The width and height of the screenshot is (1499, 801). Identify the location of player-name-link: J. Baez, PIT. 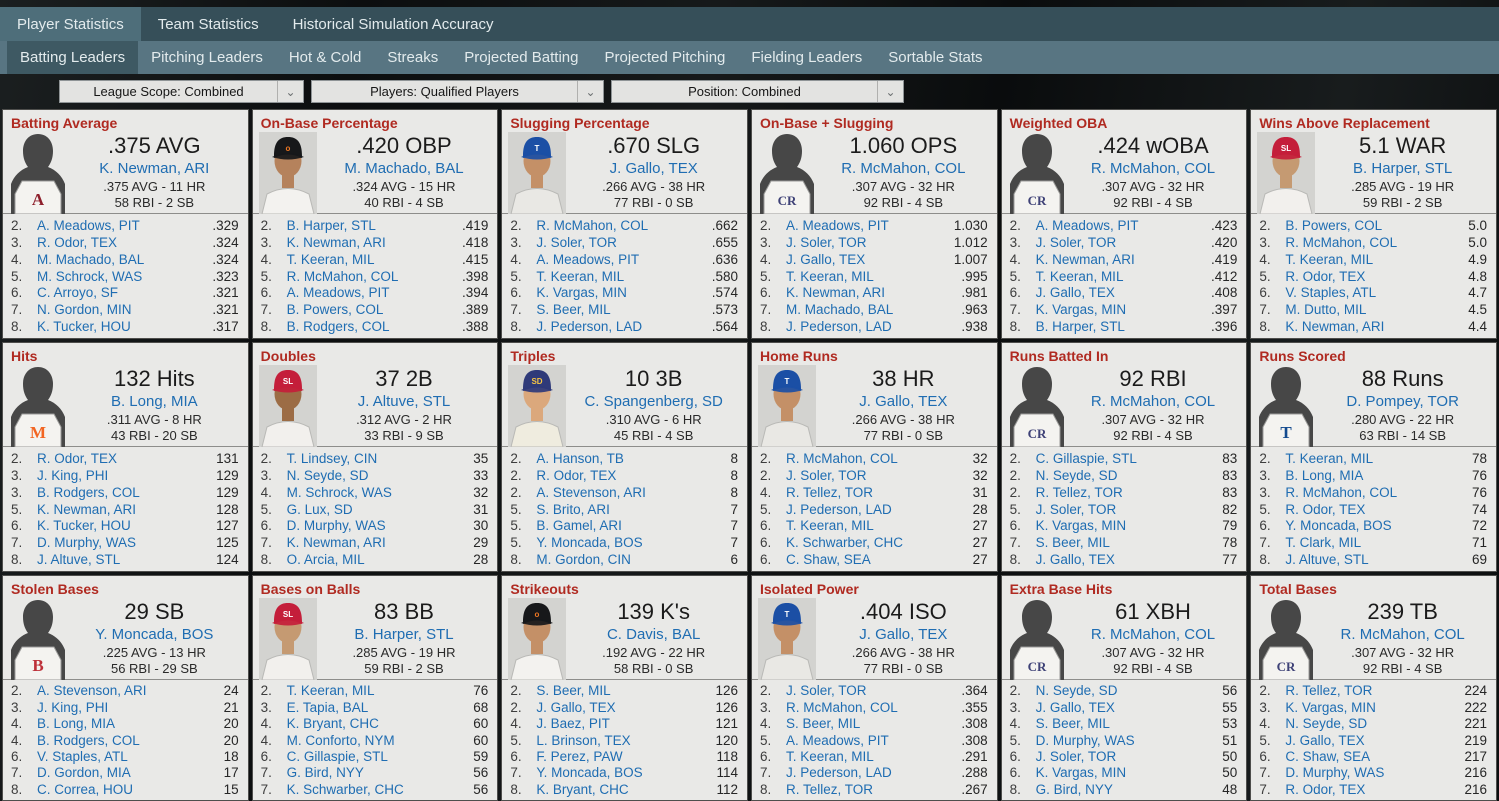
(573, 724).